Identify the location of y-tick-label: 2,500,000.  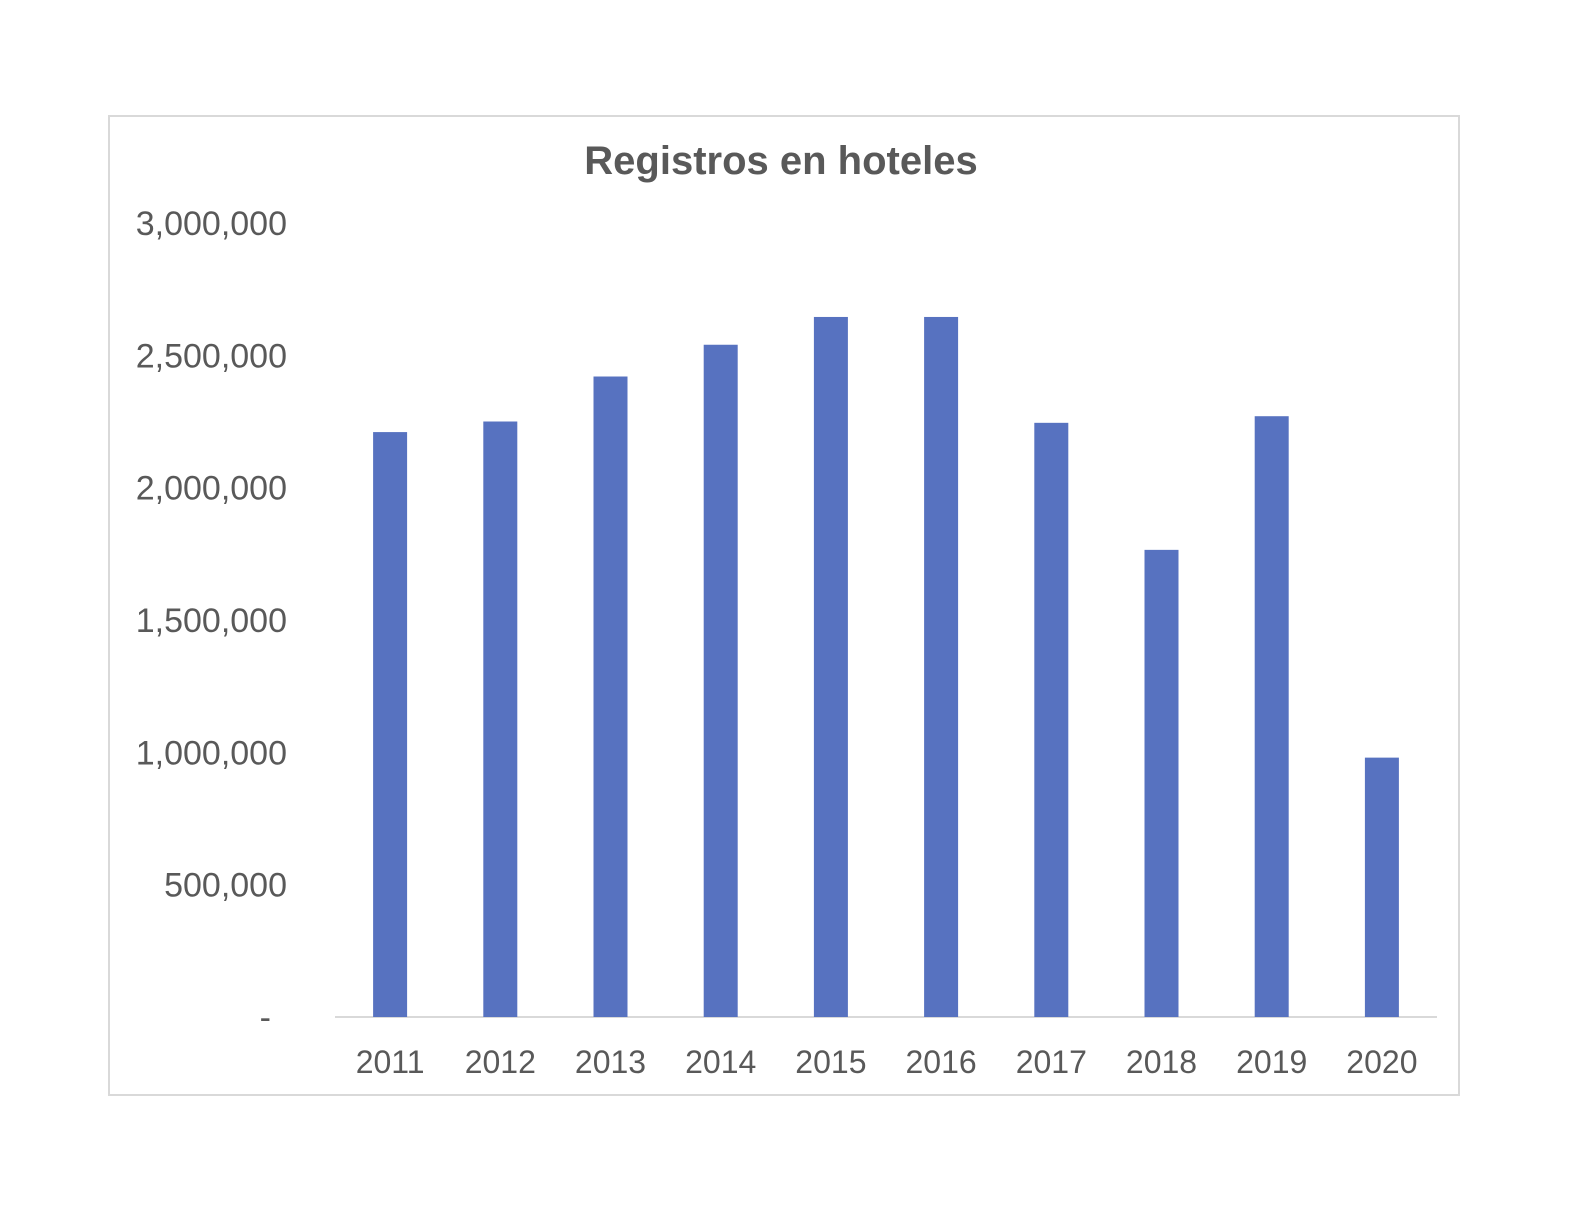
(211, 356).